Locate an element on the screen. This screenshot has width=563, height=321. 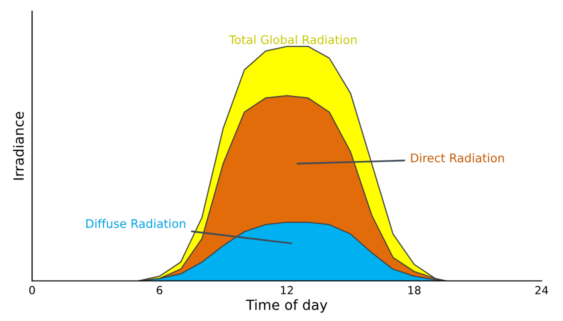
x-tick-label: 12 is located at coordinates (287, 290).